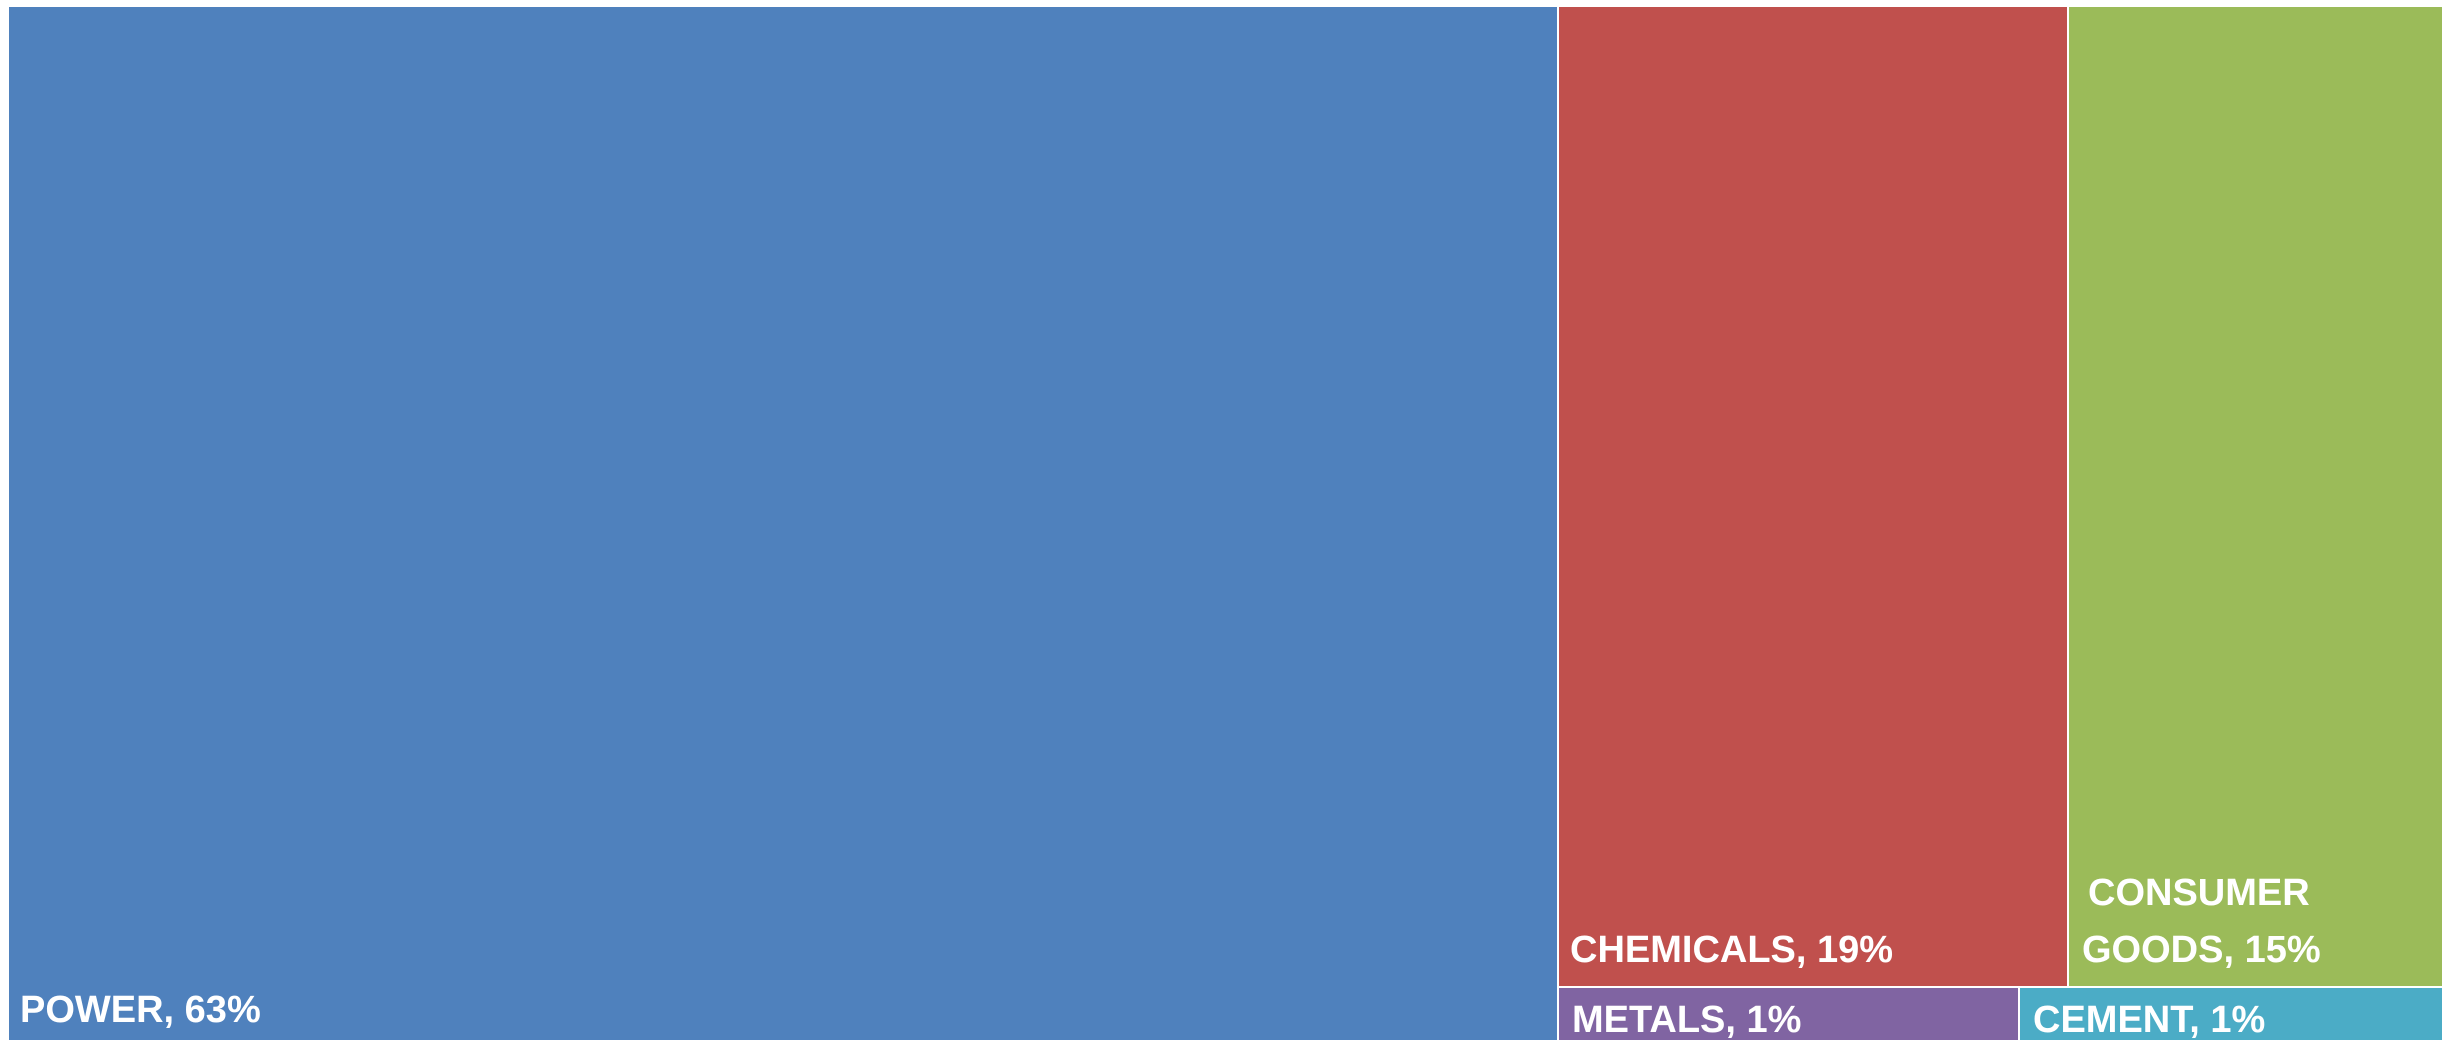 This screenshot has width=2443, height=1041. I want to click on tile-consumer-goods, so click(2255, 496).